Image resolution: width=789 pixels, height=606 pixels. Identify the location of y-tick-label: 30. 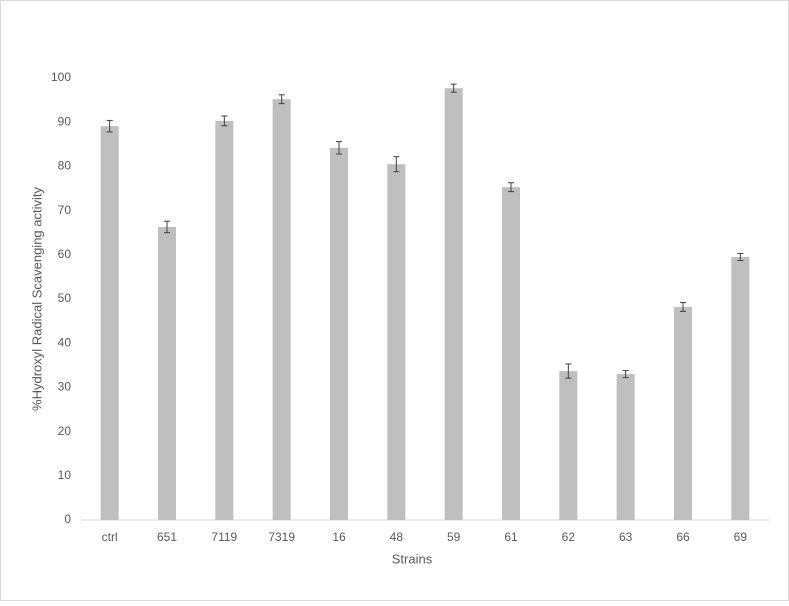
(65, 387).